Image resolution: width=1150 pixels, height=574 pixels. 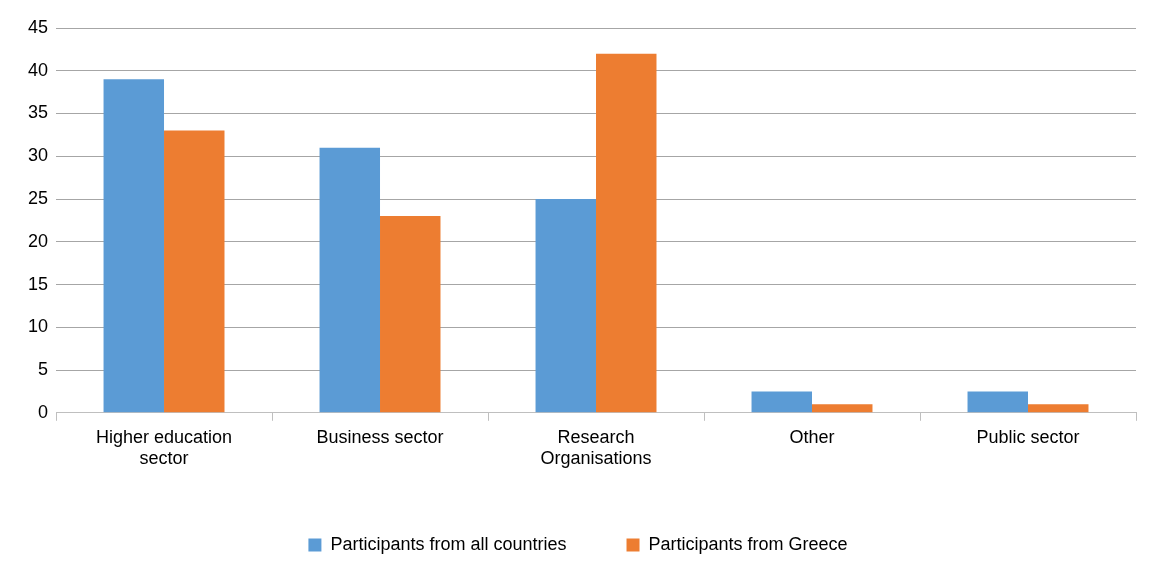 I want to click on y-tick-label: 15, so click(x=38, y=283).